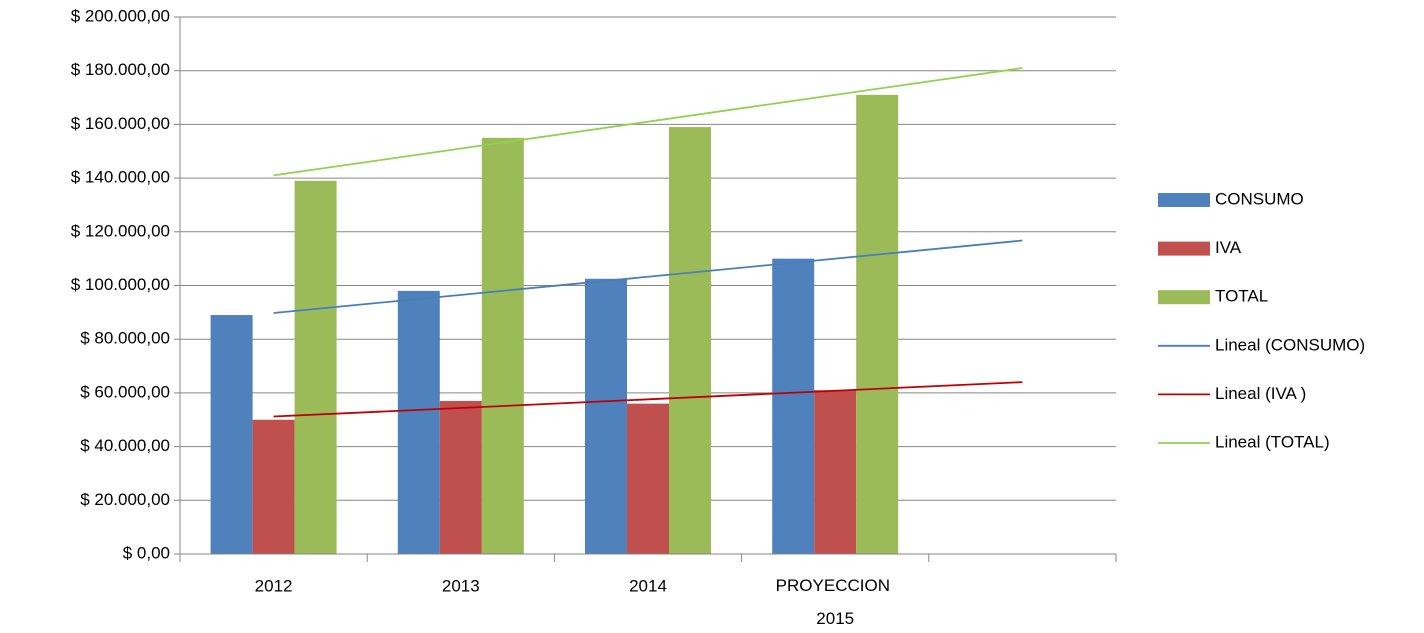 This screenshot has width=1424, height=633. What do you see at coordinates (461, 585) in the screenshot?
I see `x-tick-label: 2013` at bounding box center [461, 585].